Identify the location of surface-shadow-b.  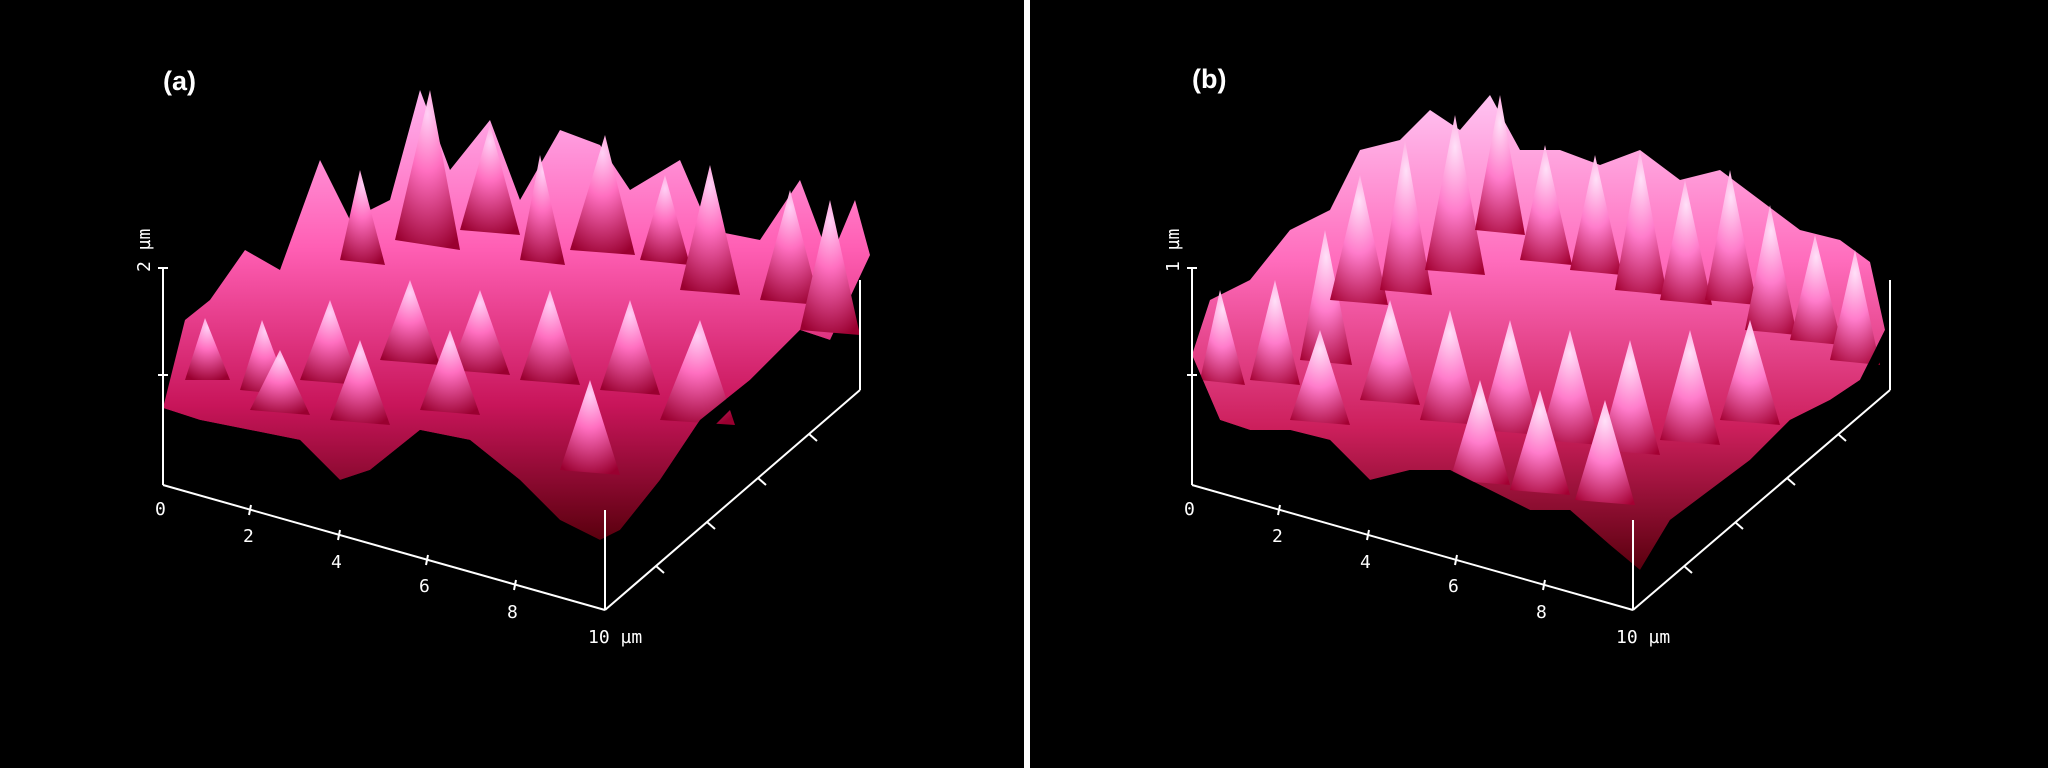
(1538, 455).